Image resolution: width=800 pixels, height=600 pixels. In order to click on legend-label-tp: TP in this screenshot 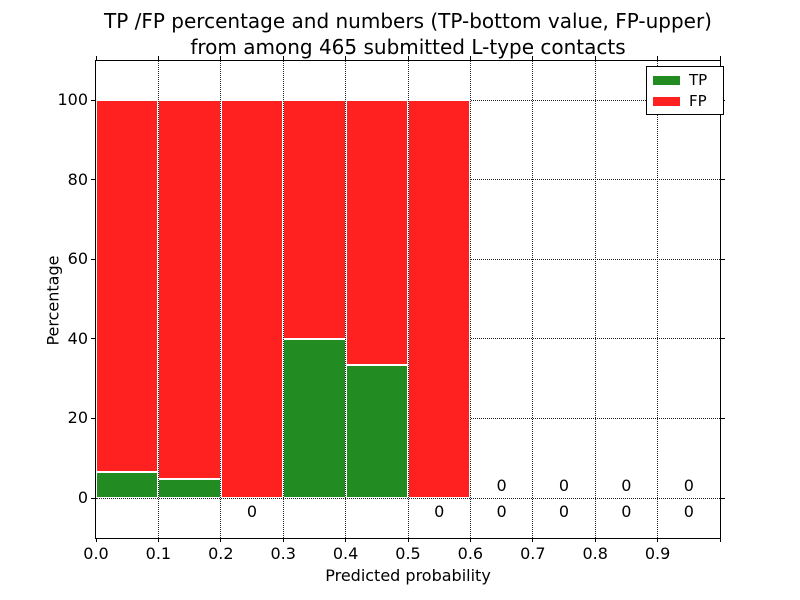, I will do `click(698, 80)`.